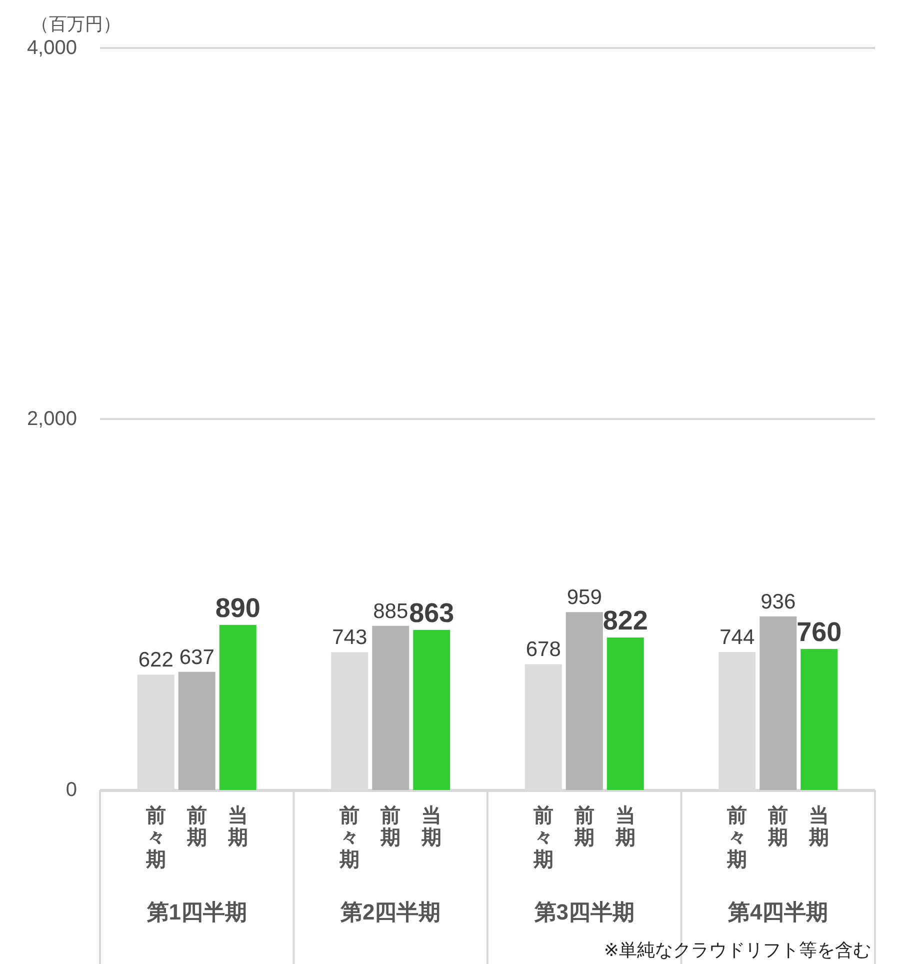 This screenshot has height=964, width=913. Describe the element at coordinates (584, 598) in the screenshot. I see `data-label: 959` at that location.